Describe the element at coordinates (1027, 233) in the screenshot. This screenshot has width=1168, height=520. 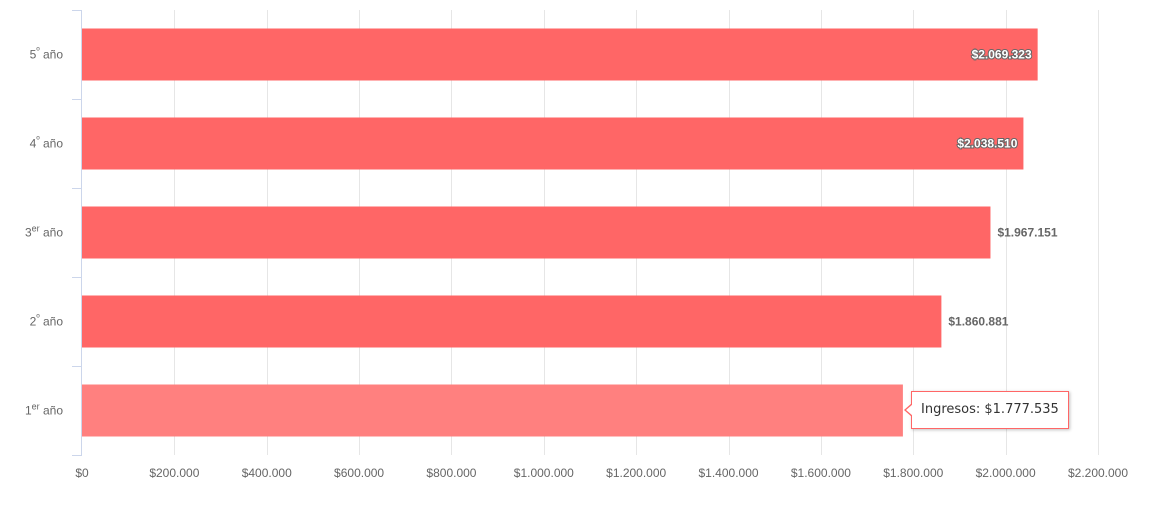
I see `data-label: $1.967.151` at that location.